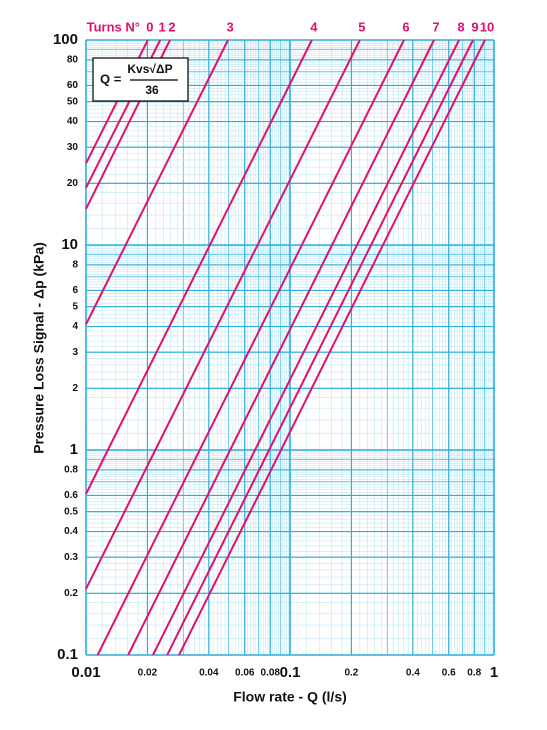 Image resolution: width=547 pixels, height=730 pixels. I want to click on legend-title: Turns N°, so click(113, 26).